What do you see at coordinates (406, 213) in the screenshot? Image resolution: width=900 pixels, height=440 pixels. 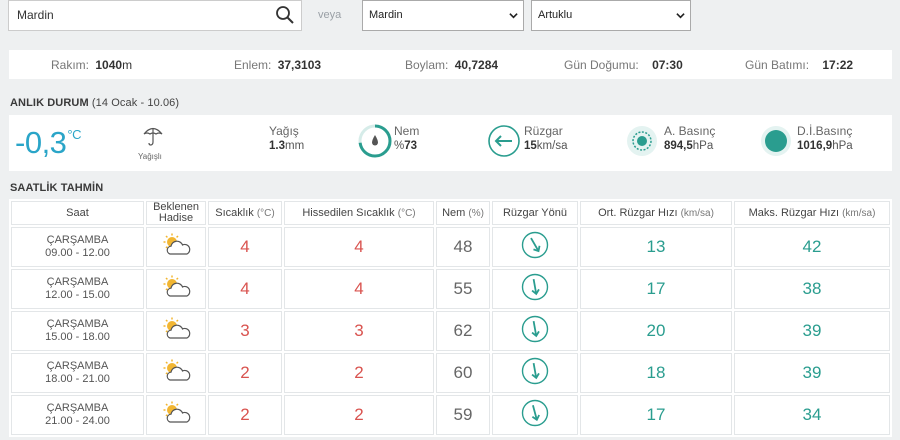 I see `col-feels-unit: (°C)` at bounding box center [406, 213].